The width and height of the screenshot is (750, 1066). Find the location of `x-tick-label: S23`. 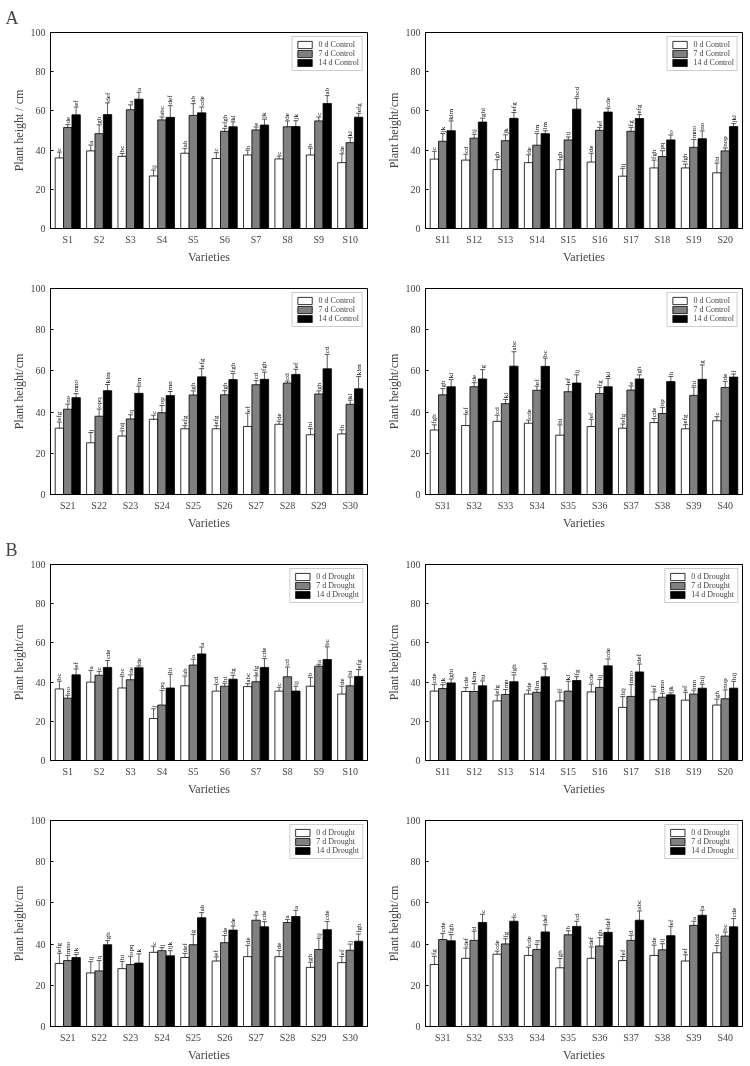

x-tick-label: S23 is located at coordinates (130, 505).